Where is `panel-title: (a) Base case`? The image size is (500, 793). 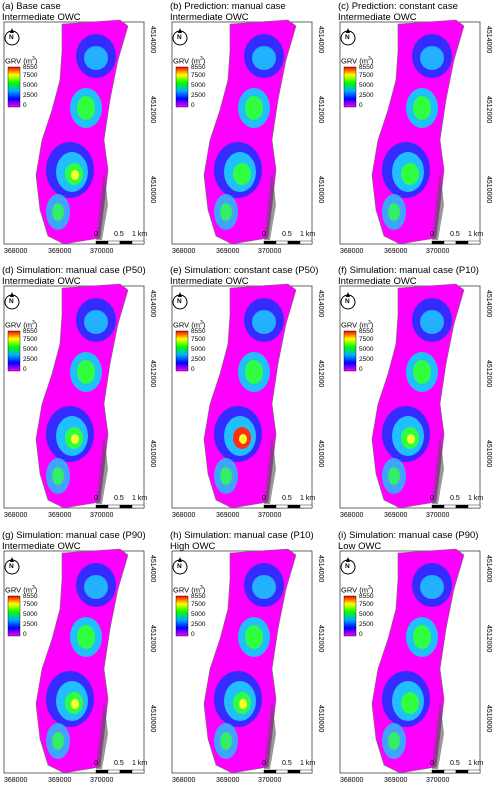
panel-title: (a) Base case is located at coordinates (31, 6).